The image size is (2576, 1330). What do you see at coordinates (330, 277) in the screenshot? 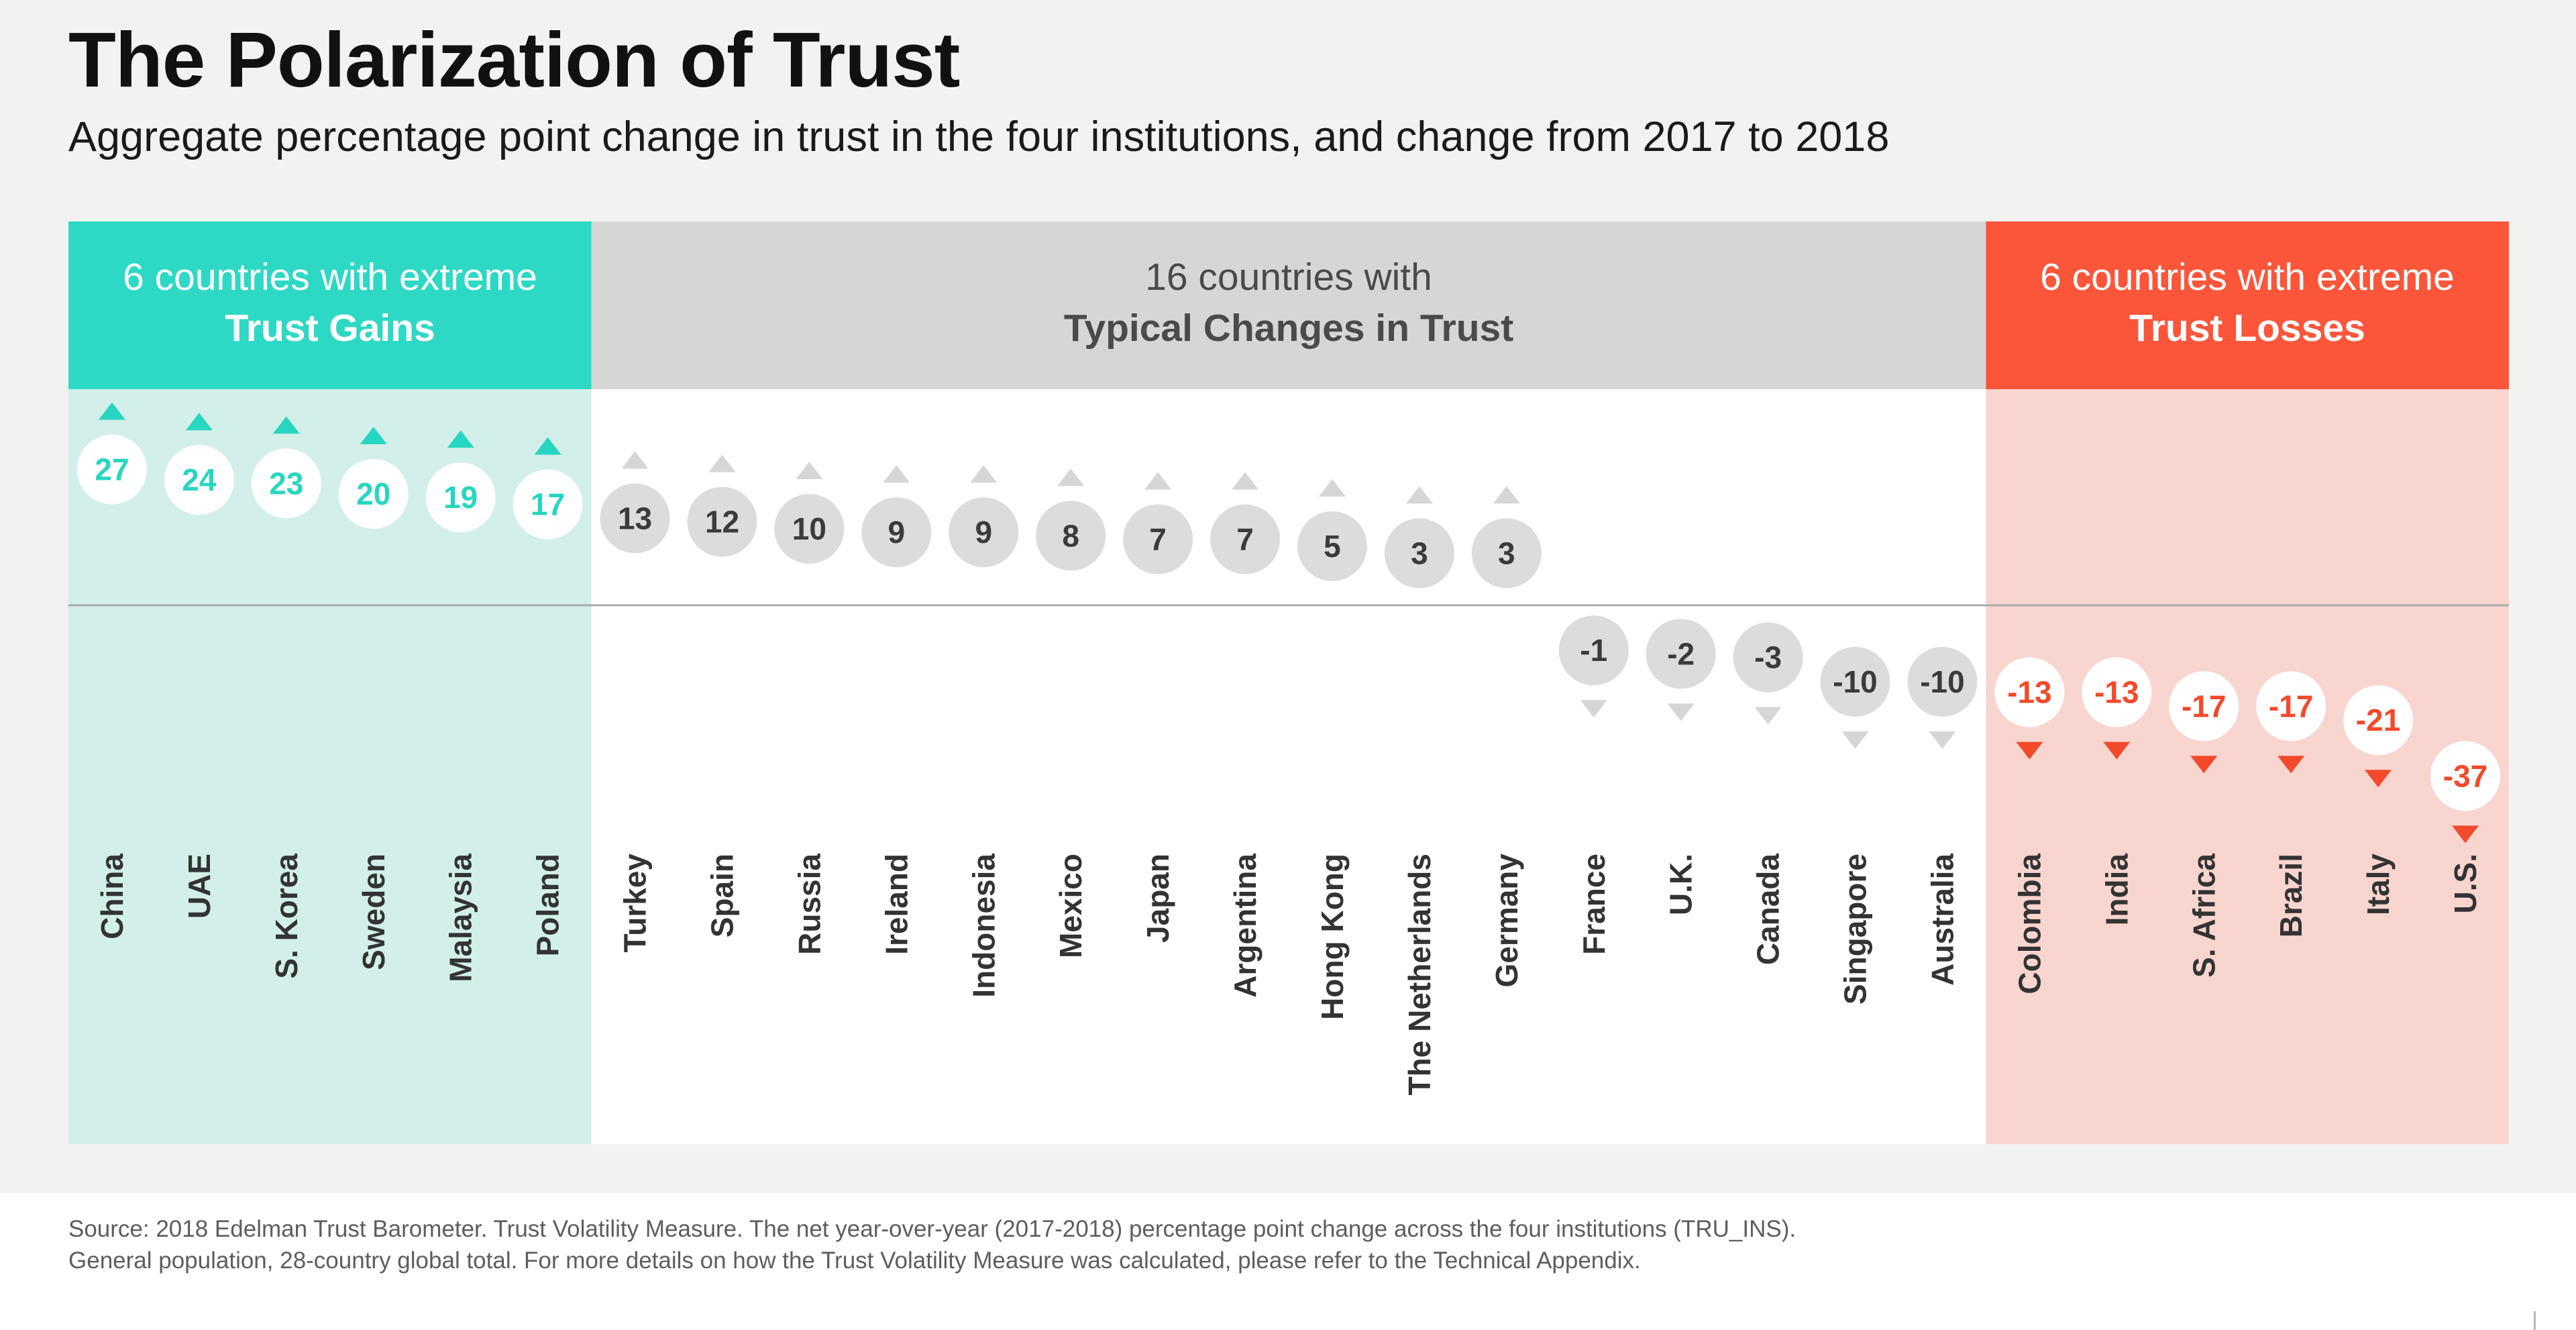
I see `gains-header-line1: 6 countries with extreme` at bounding box center [330, 277].